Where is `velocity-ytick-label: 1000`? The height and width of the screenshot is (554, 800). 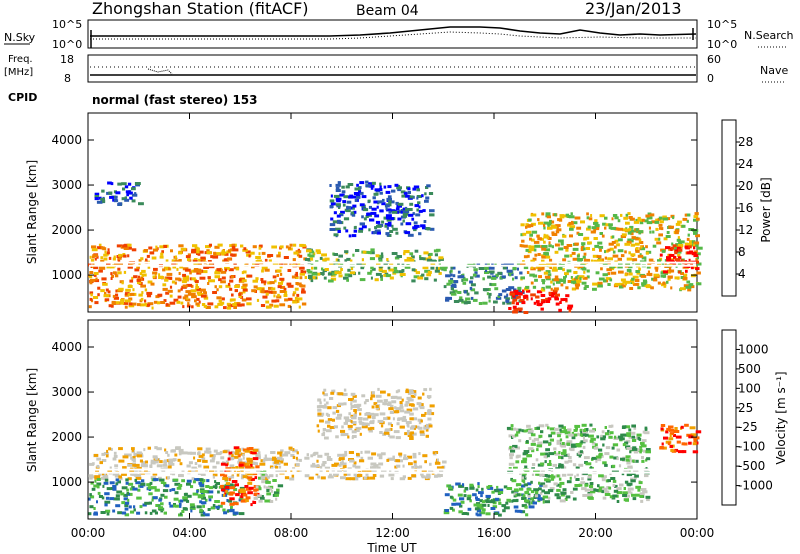
velocity-ytick-label: 1000 is located at coordinates (66, 482).